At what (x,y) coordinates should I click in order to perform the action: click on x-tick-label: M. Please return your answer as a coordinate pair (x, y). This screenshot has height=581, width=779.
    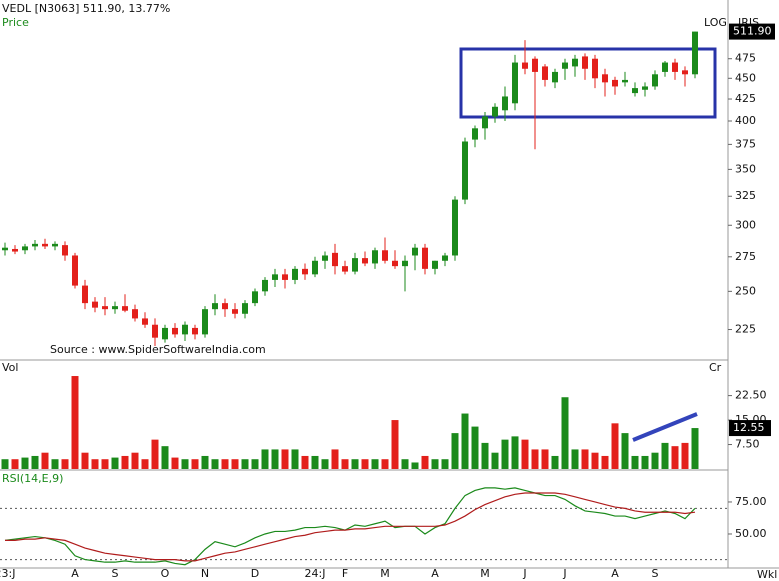
    Looking at the image, I should click on (385, 573).